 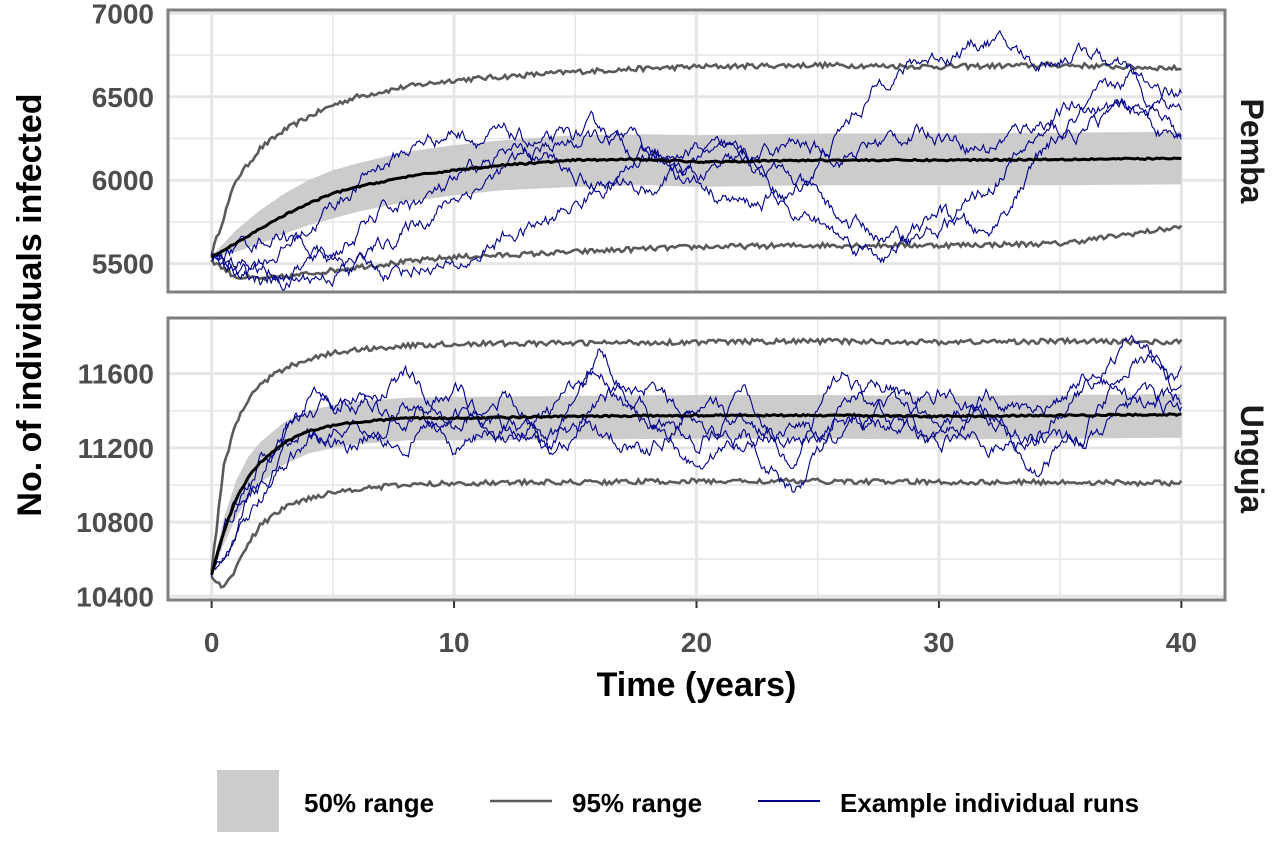 I want to click on x-axis-title: Time (years), so click(x=697, y=685).